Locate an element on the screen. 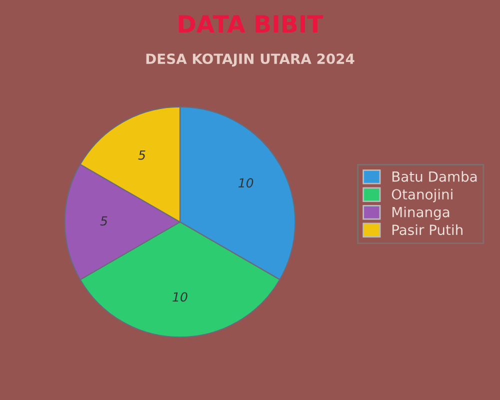 The width and height of the screenshot is (500, 400). chart-subtitle: DESA KOTAJIN UTARA 2024 is located at coordinates (250, 60).